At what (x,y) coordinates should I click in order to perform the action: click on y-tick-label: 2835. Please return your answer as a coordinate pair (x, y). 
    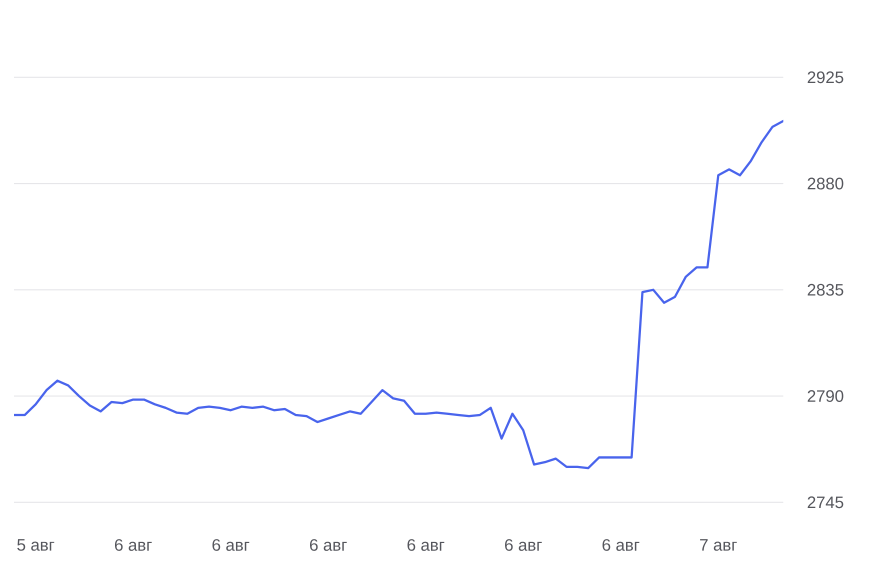
    Looking at the image, I should click on (826, 290).